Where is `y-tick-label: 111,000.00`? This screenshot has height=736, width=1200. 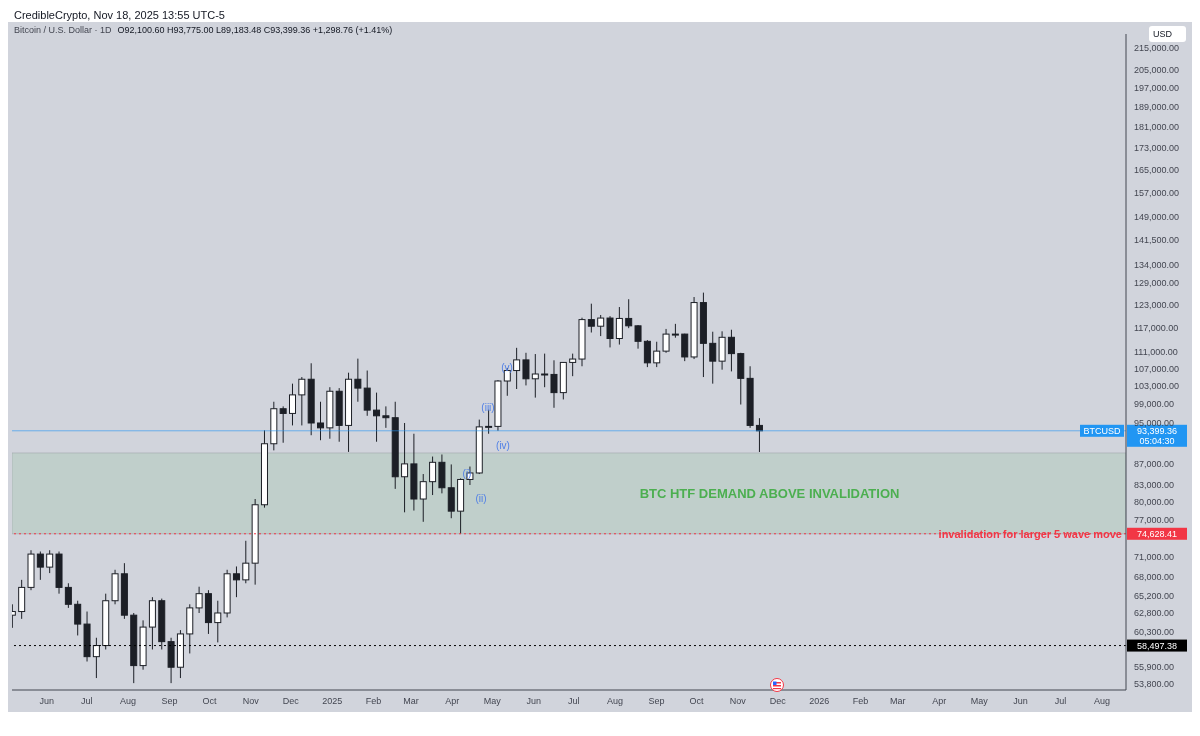 y-tick-label: 111,000.00 is located at coordinates (1156, 351).